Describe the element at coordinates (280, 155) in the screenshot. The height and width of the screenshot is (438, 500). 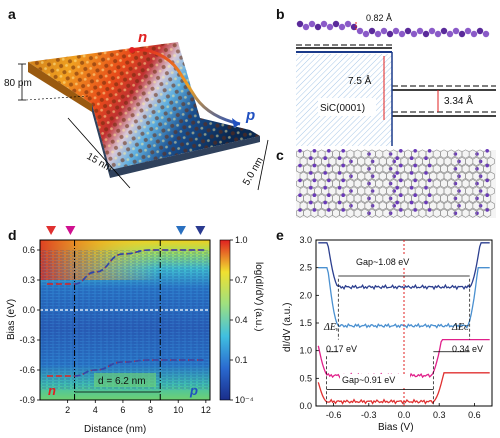
I see `panel-c-label: c` at that location.